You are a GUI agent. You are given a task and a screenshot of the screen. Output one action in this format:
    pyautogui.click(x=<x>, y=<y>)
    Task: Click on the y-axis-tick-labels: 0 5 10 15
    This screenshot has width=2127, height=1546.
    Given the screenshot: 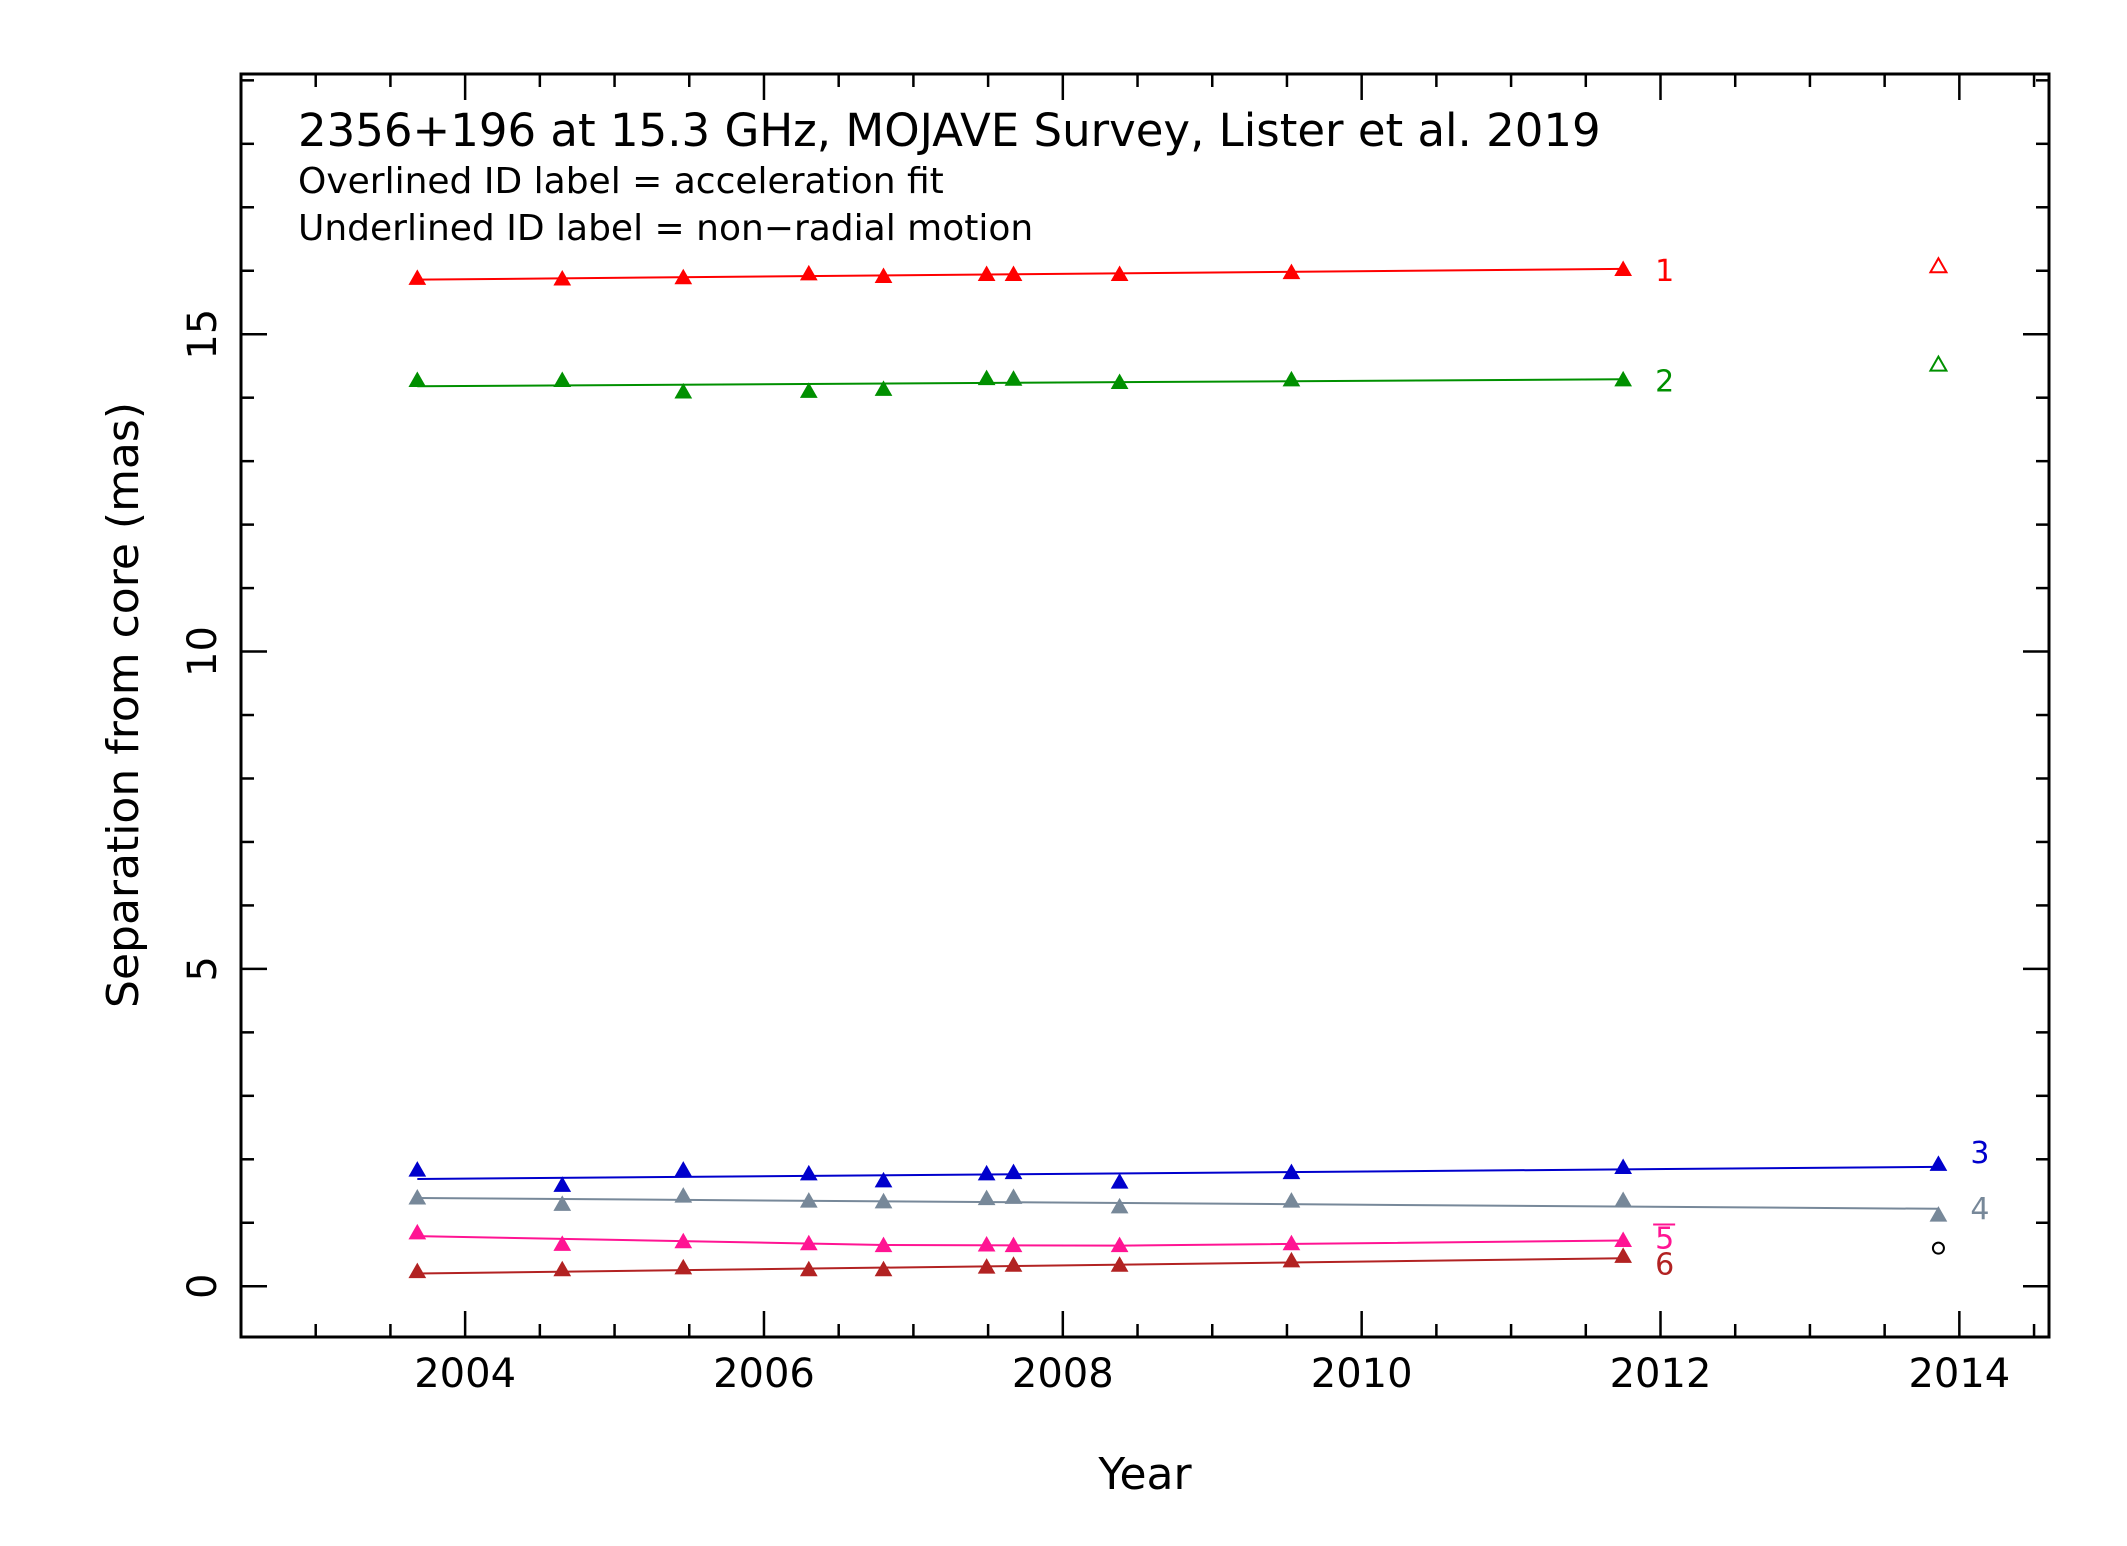 What is the action you would take?
    pyautogui.click(x=203, y=804)
    